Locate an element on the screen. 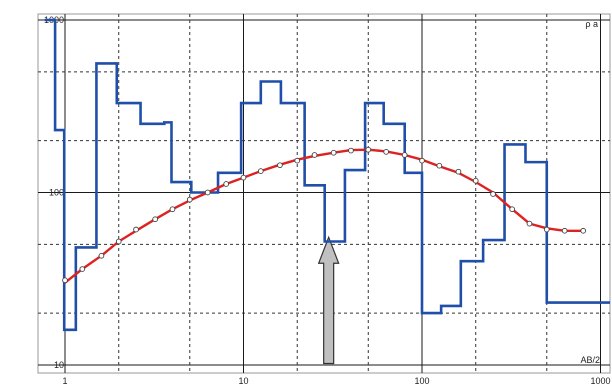 The width and height of the screenshot is (612, 389). x-axis-label: AB/2 is located at coordinates (590, 360).